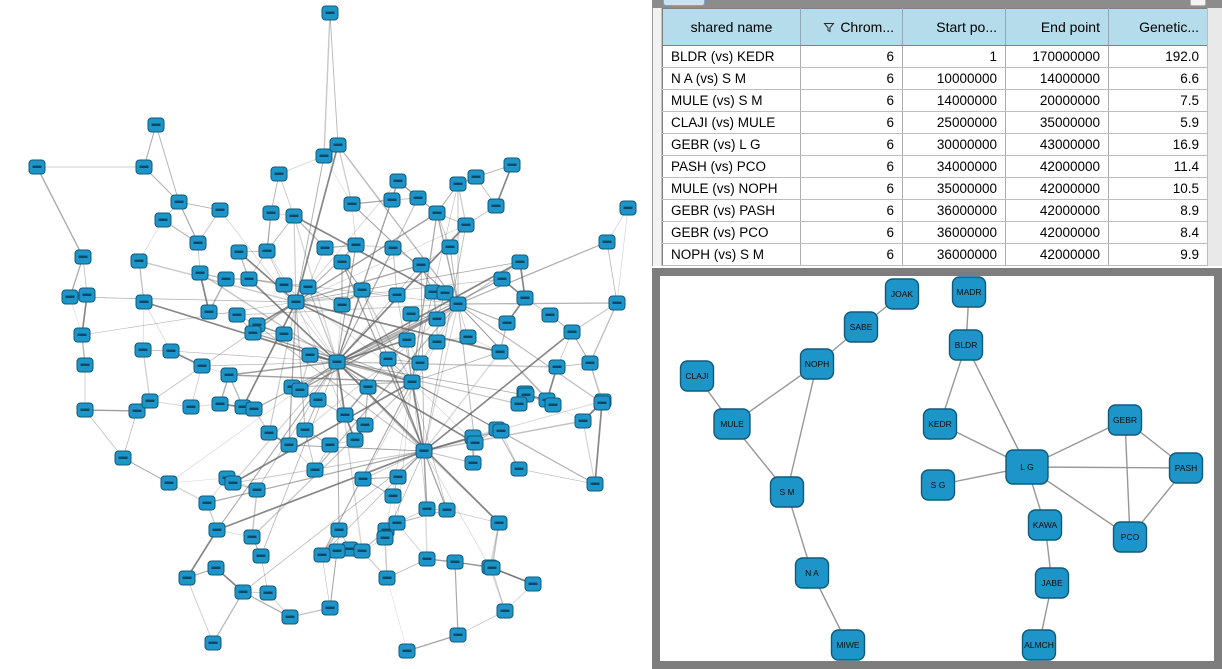 The image size is (1222, 669). I want to click on cell-value: 10000000, so click(954, 78).